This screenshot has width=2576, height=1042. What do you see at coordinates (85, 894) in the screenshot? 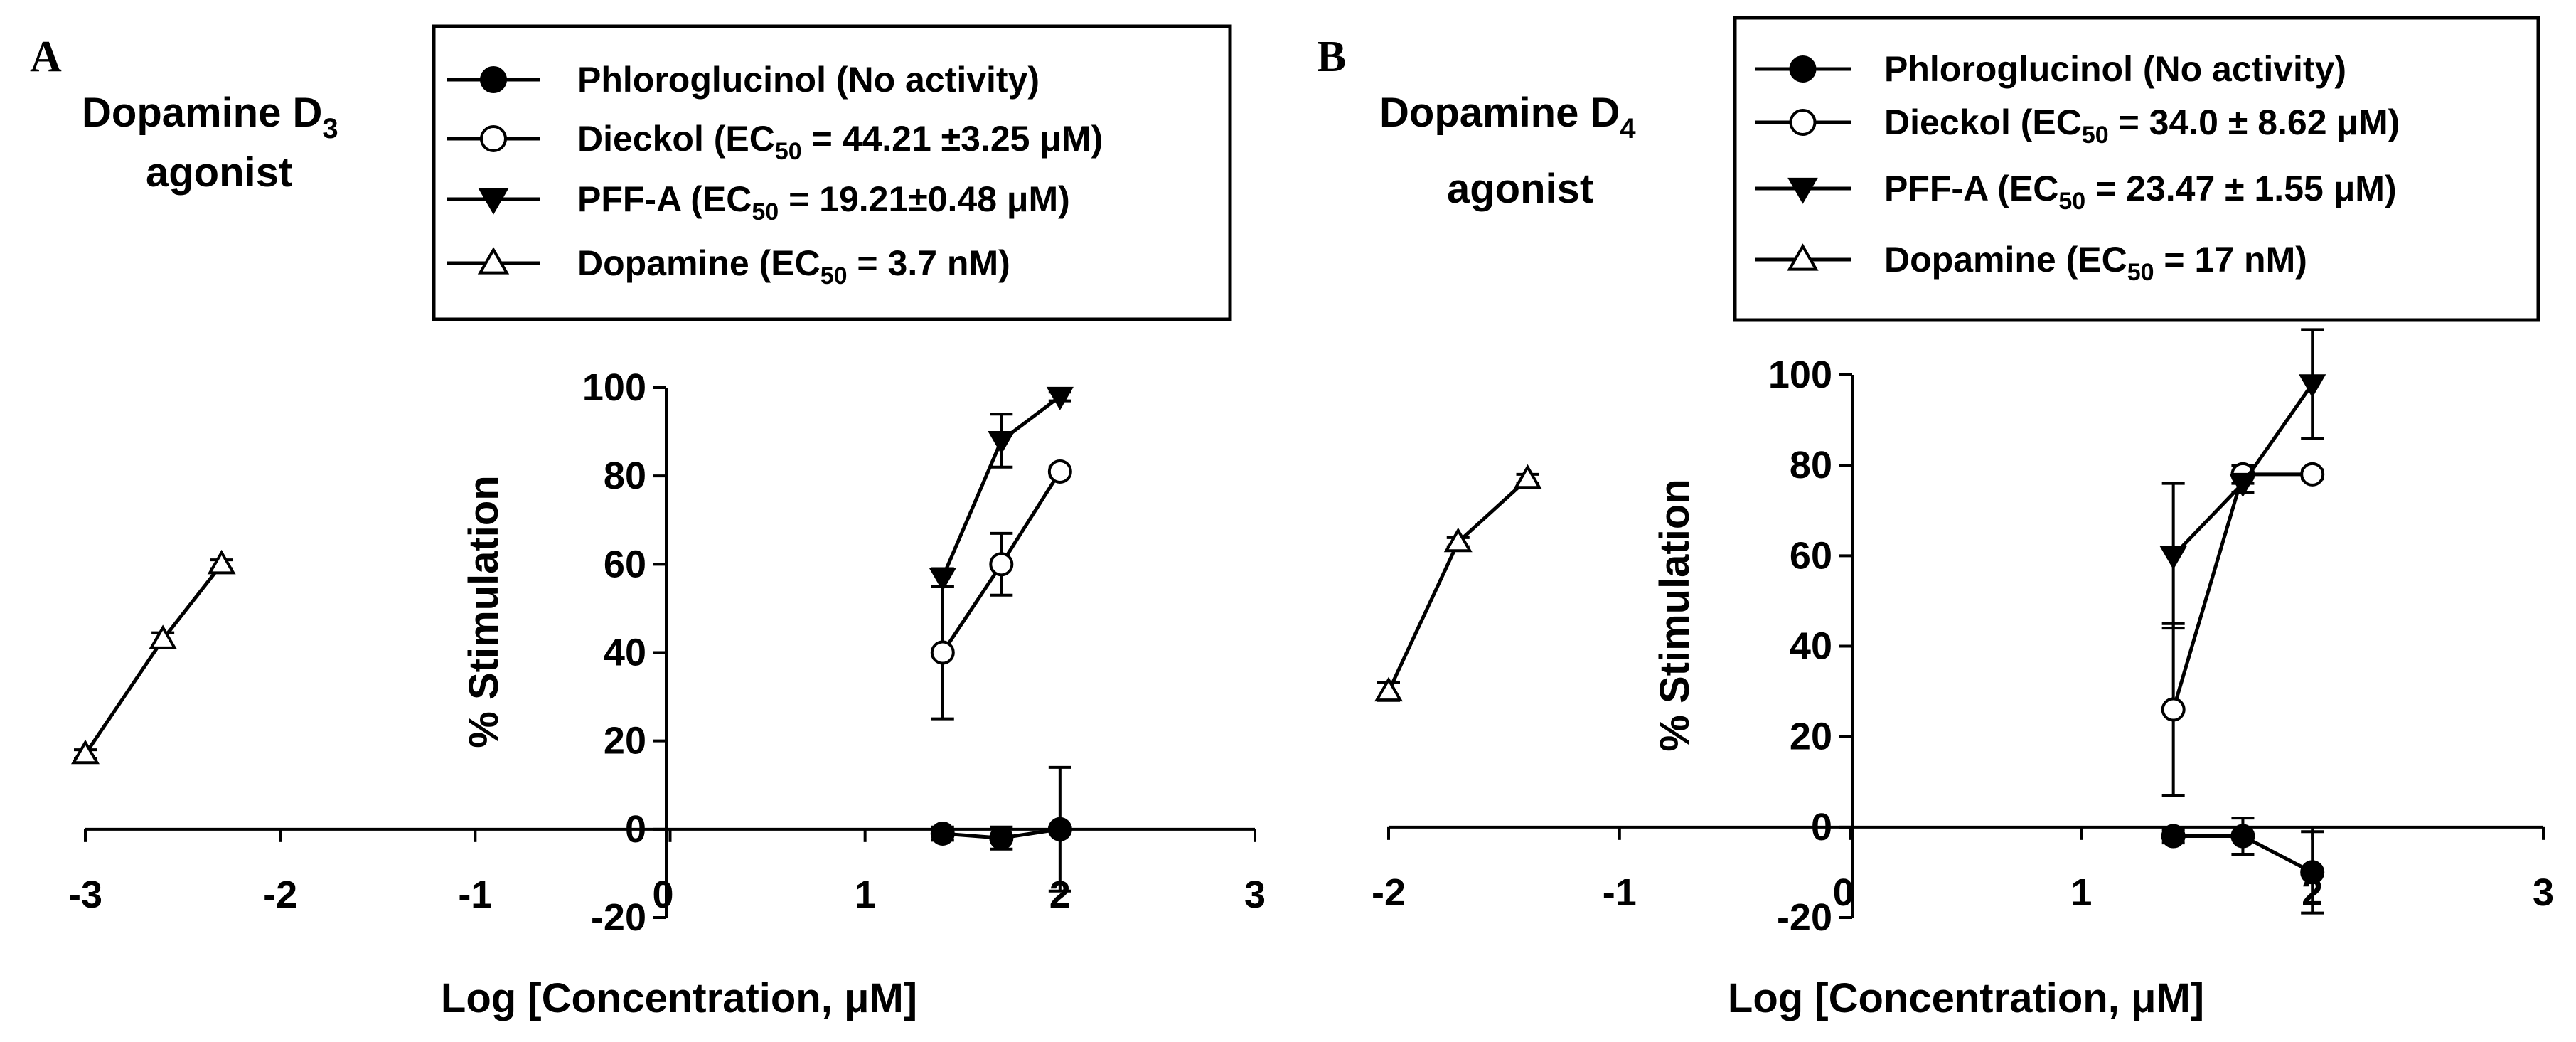
I see `x-tick-label: -3` at bounding box center [85, 894].